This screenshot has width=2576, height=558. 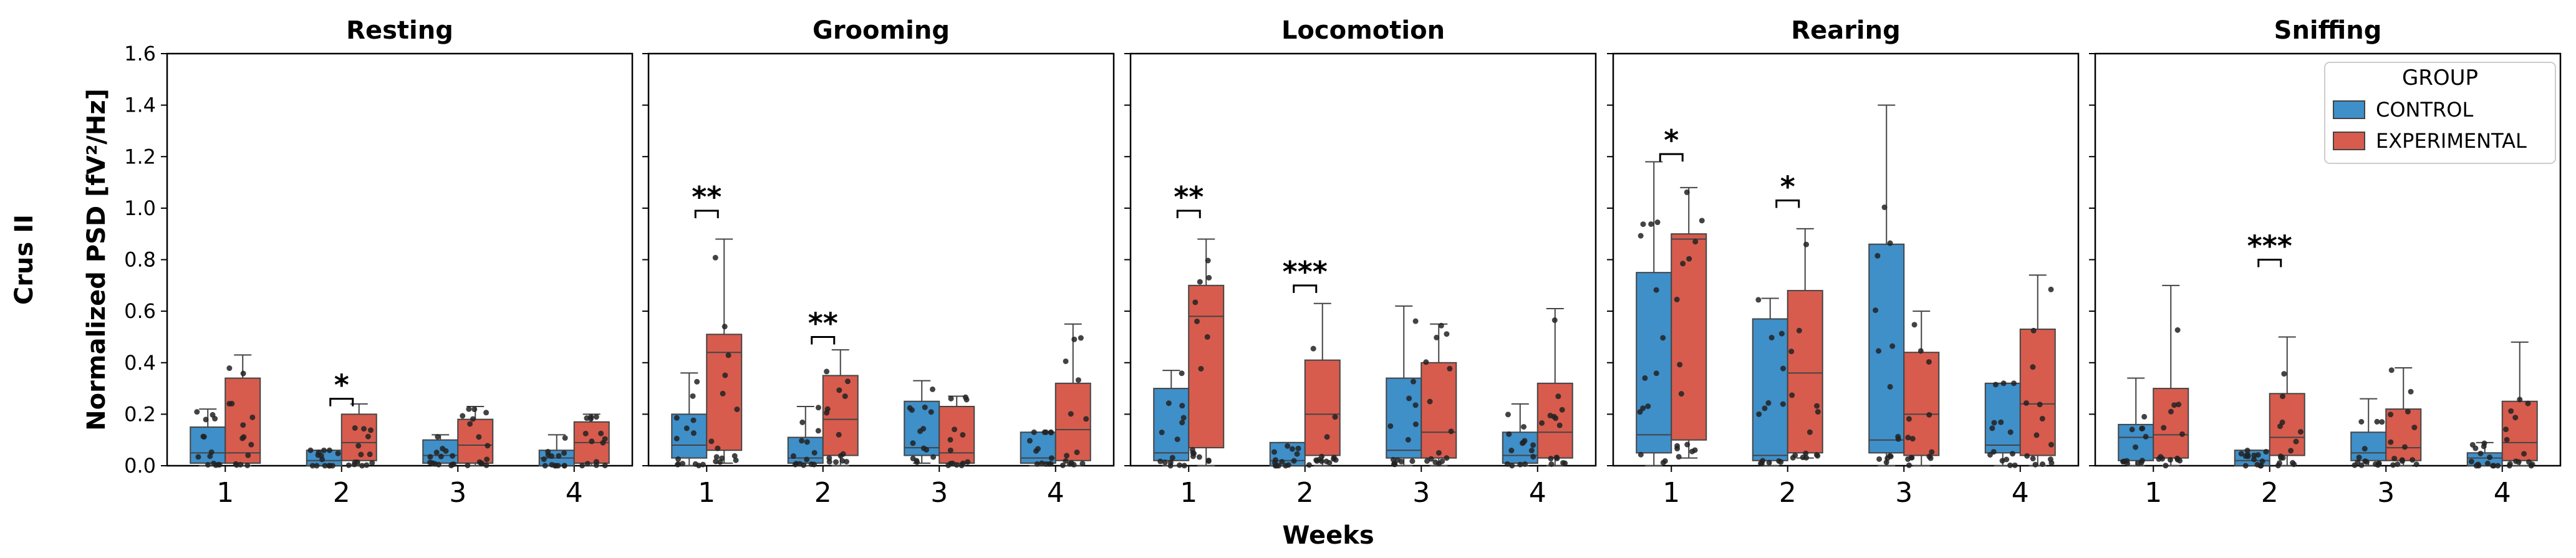 What do you see at coordinates (140, 414) in the screenshot?
I see `y-tick-label: 0.2` at bounding box center [140, 414].